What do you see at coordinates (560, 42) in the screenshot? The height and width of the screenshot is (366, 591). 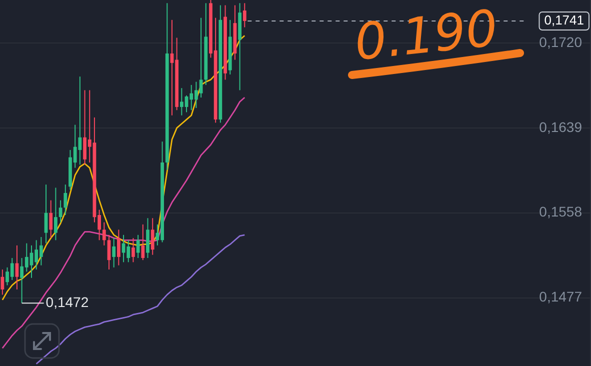 I see `y-tick-label: 0,1720` at bounding box center [560, 42].